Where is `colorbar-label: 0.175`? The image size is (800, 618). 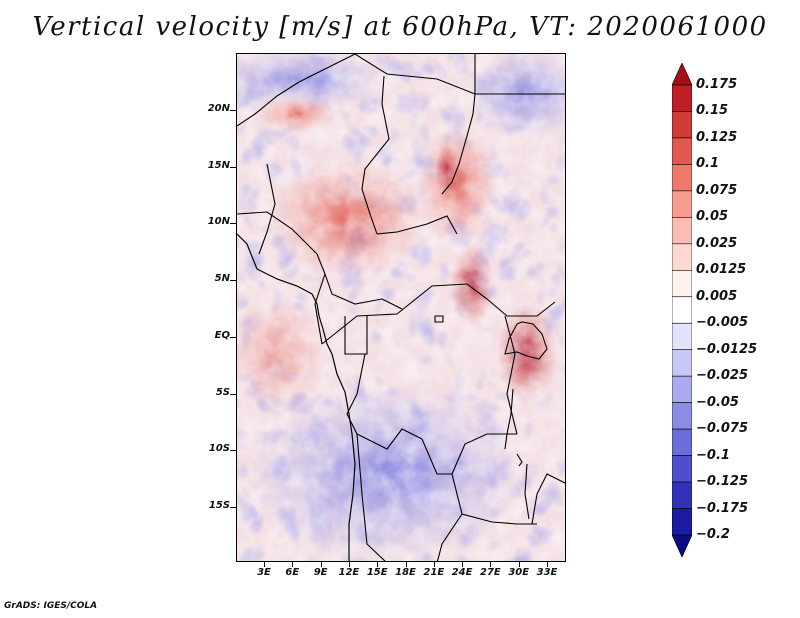 colorbar-label: 0.175 is located at coordinates (717, 84).